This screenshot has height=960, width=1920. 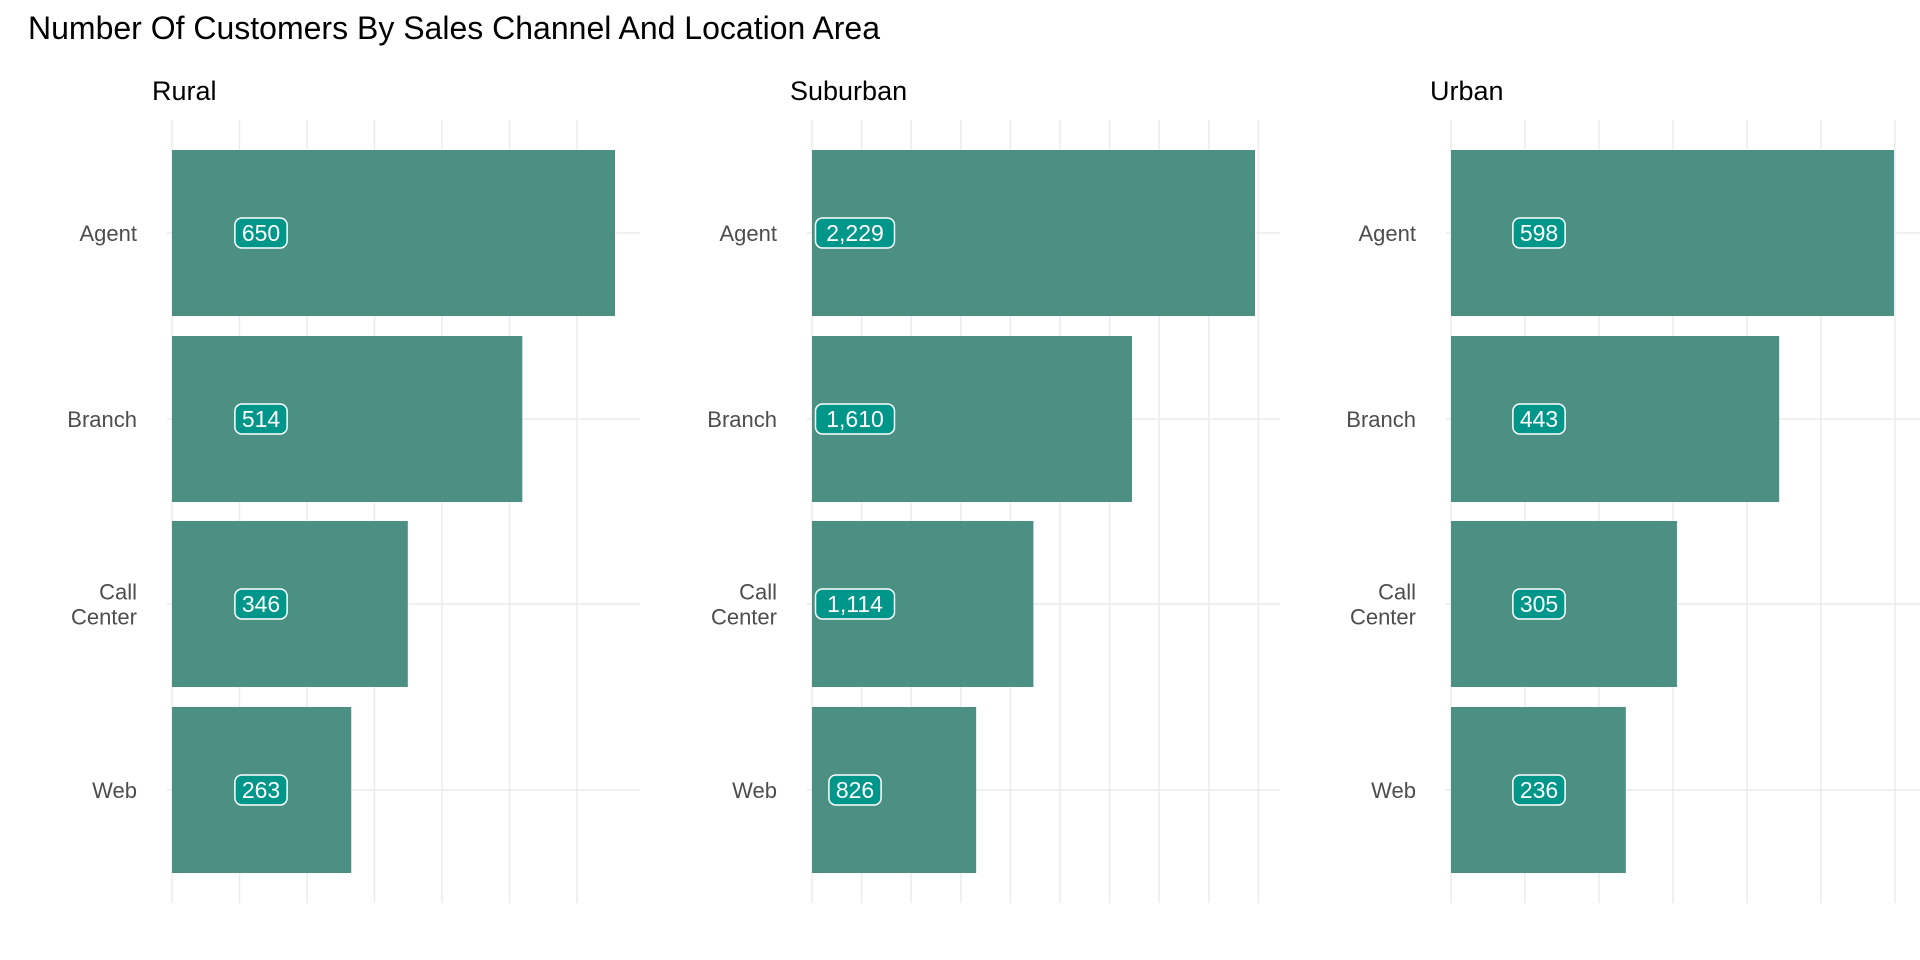 I want to click on value-label: 650, so click(x=261, y=233).